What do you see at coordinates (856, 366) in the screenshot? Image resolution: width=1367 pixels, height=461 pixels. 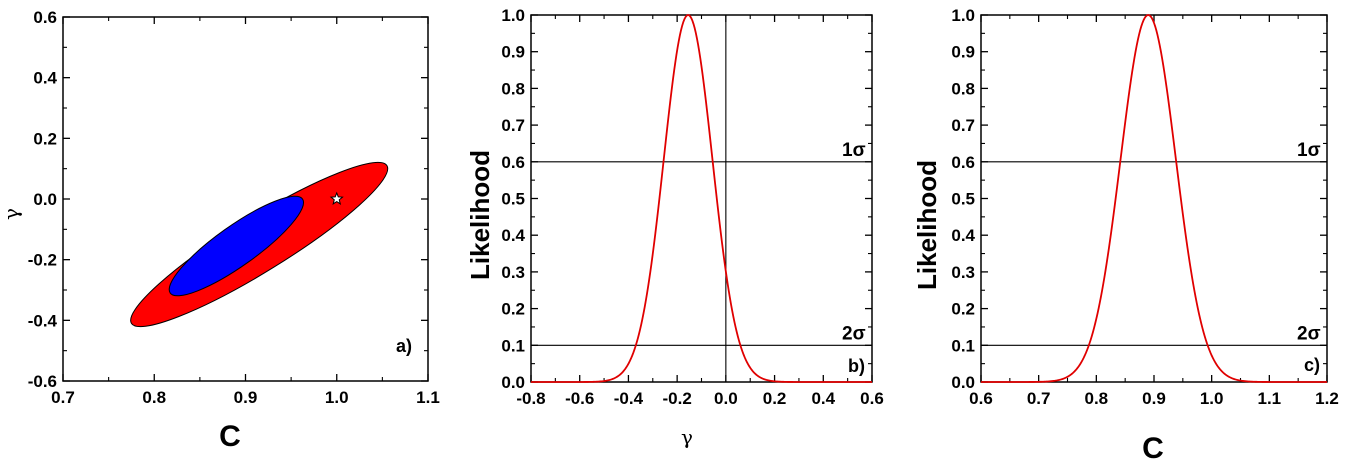 I see `panel-b-label: b)` at bounding box center [856, 366].